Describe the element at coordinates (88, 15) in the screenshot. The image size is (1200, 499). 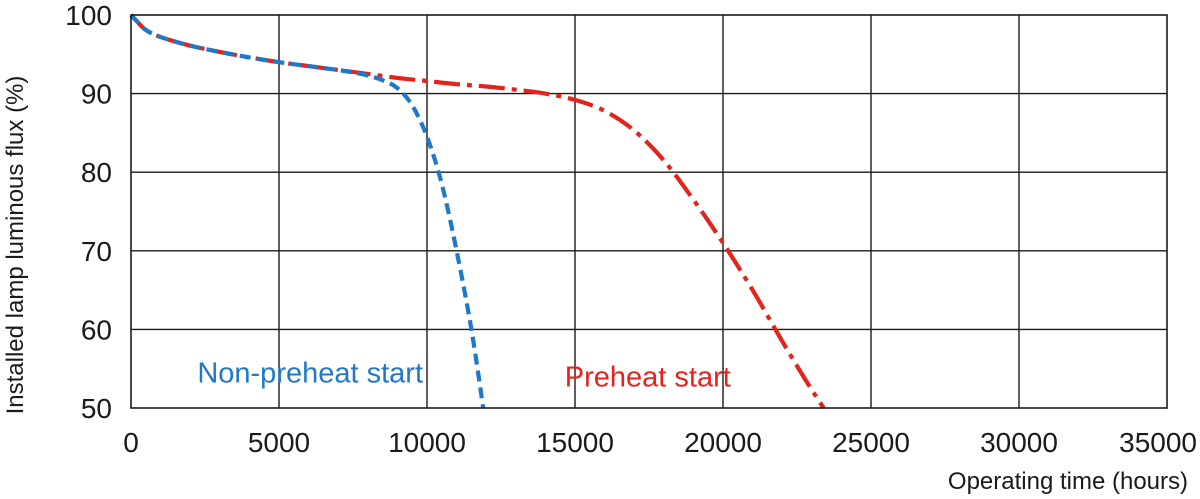
I see `y-tick-label: 100` at that location.